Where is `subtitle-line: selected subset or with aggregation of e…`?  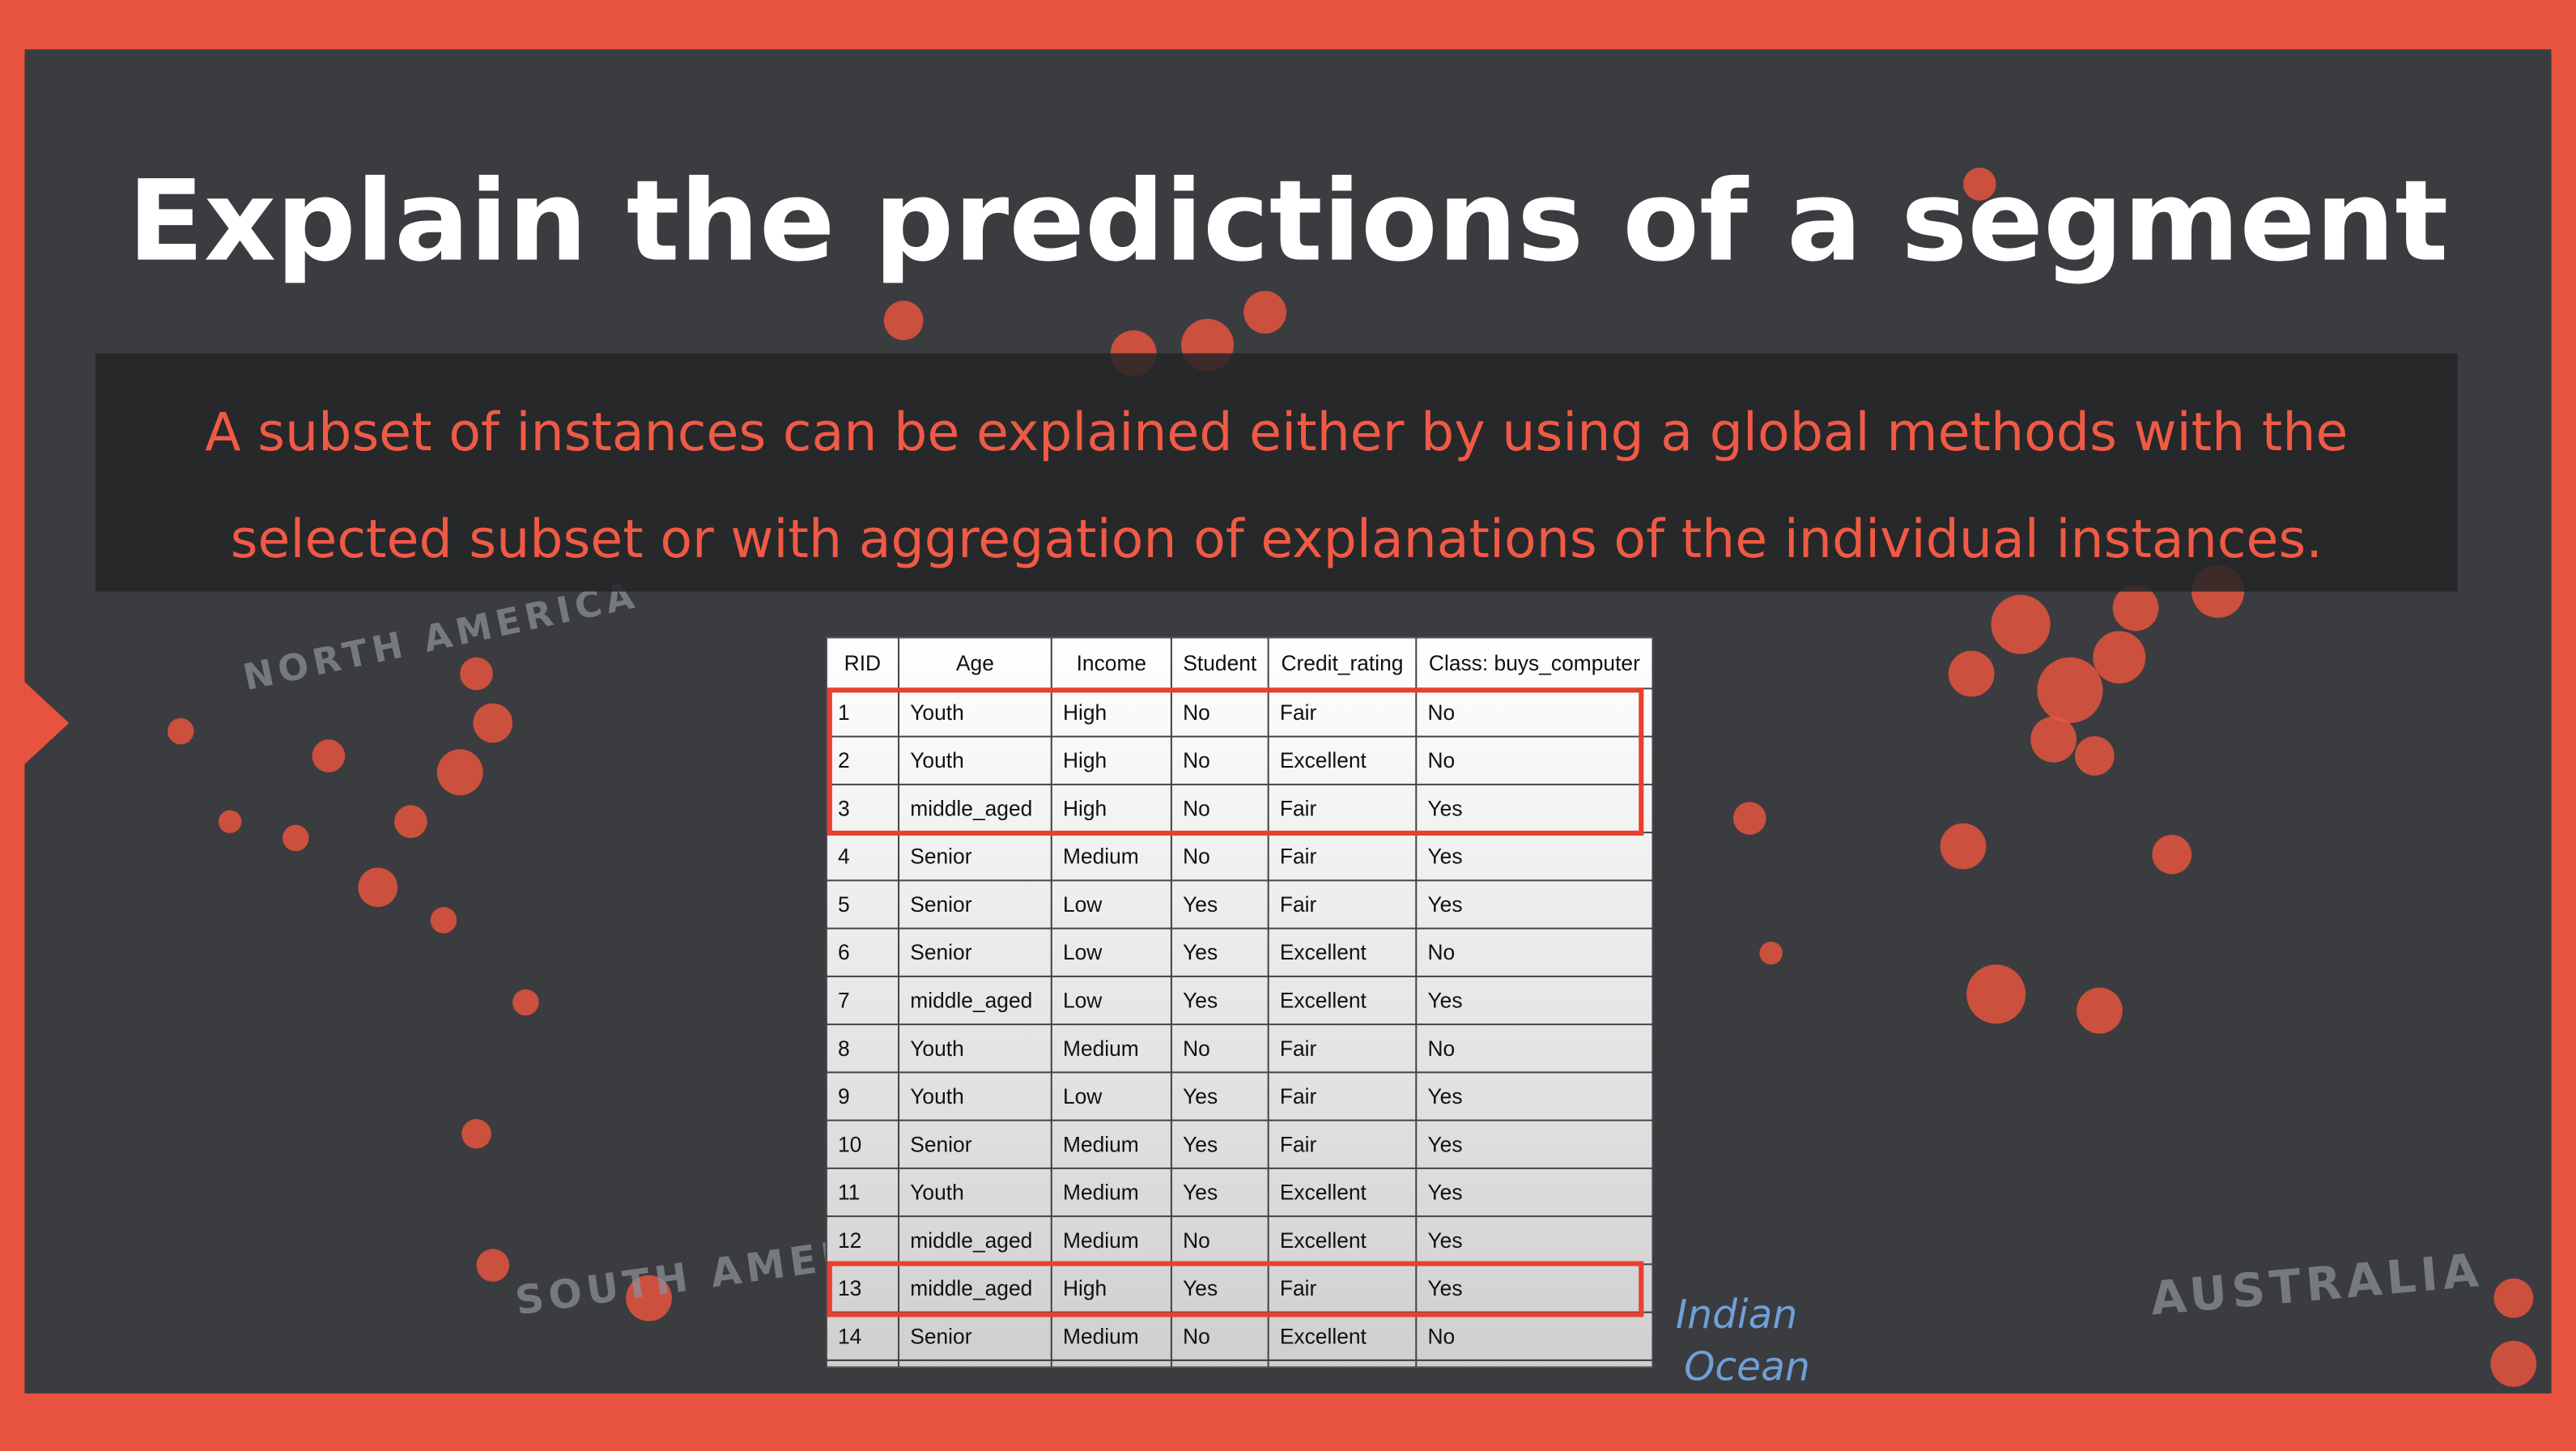 subtitle-line: selected subset or with aggregation of e… is located at coordinates (1277, 539).